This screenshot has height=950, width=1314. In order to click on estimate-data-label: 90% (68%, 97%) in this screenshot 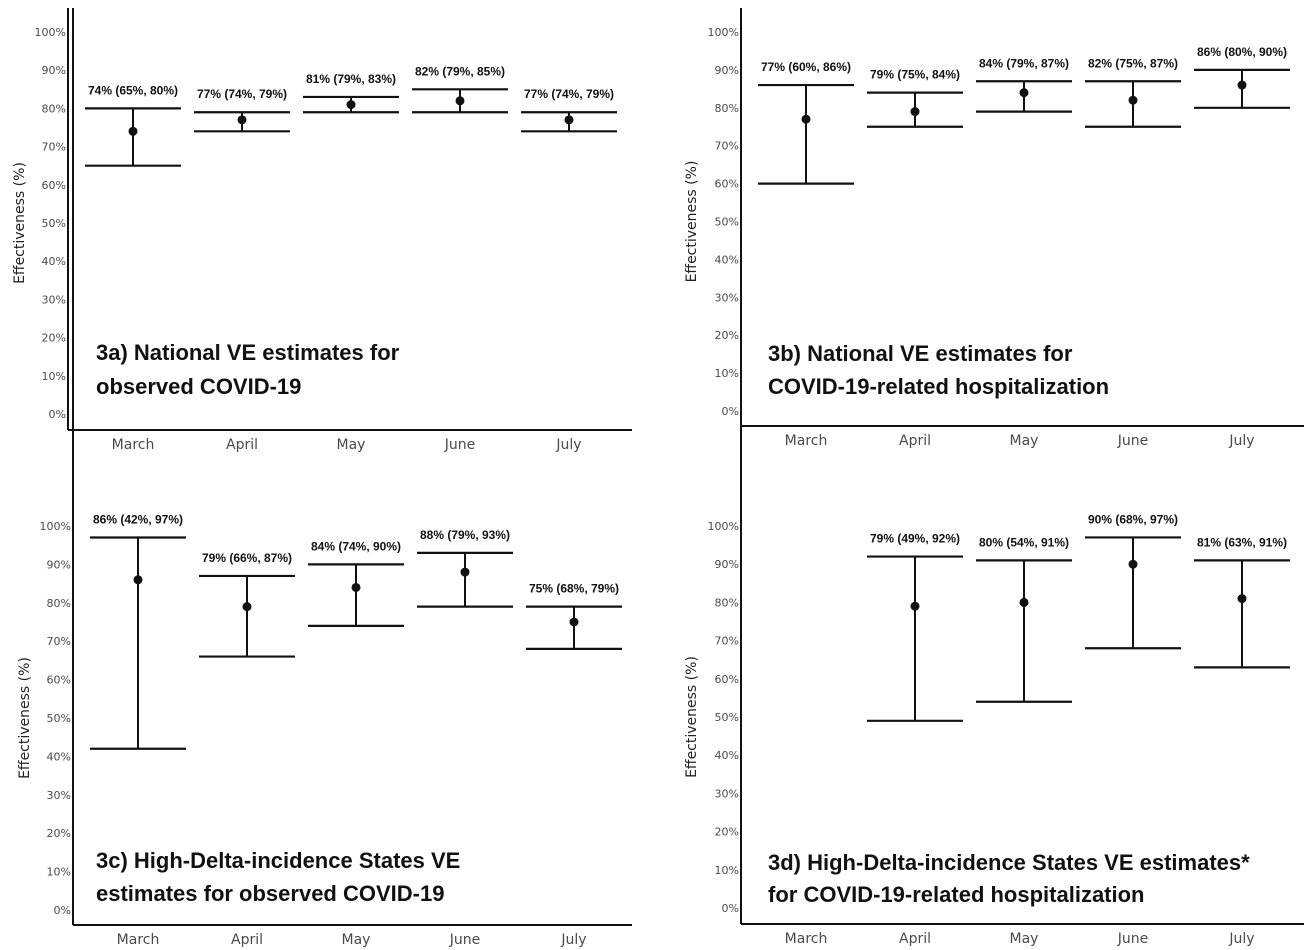, I will do `click(1133, 519)`.